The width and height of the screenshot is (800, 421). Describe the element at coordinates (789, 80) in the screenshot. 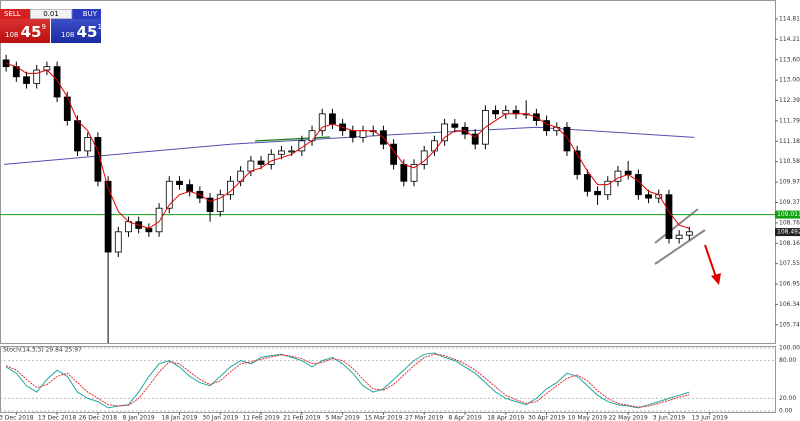

I see `y-tick-label: 113.000` at that location.